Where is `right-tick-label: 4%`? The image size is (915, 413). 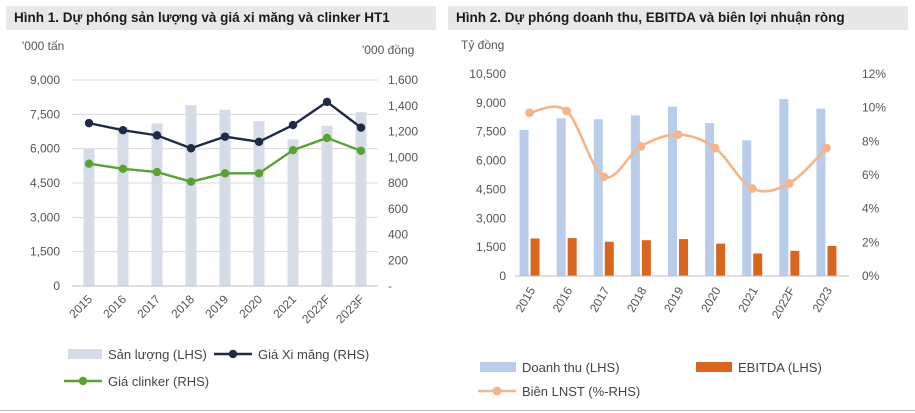 right-tick-label: 4% is located at coordinates (871, 209).